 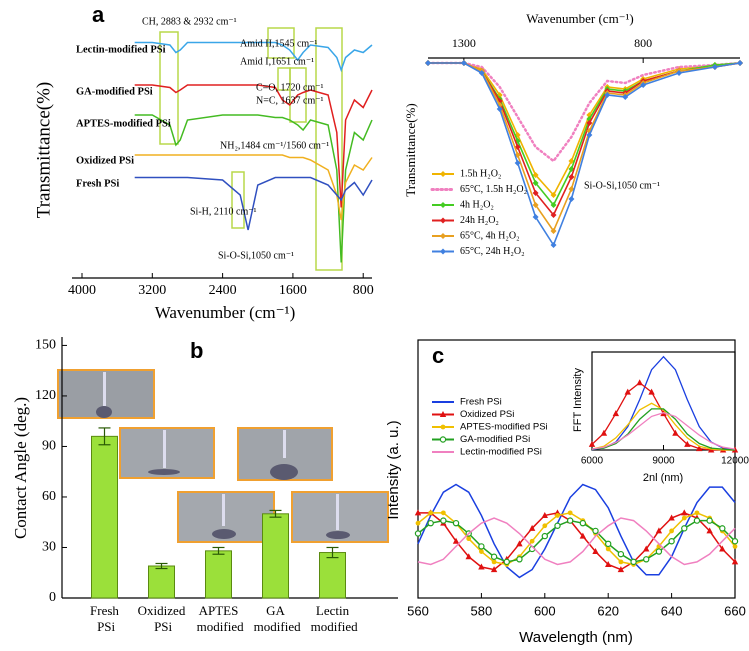 I want to click on y-axis-label: Transmittance(%), so click(x=43, y=150).